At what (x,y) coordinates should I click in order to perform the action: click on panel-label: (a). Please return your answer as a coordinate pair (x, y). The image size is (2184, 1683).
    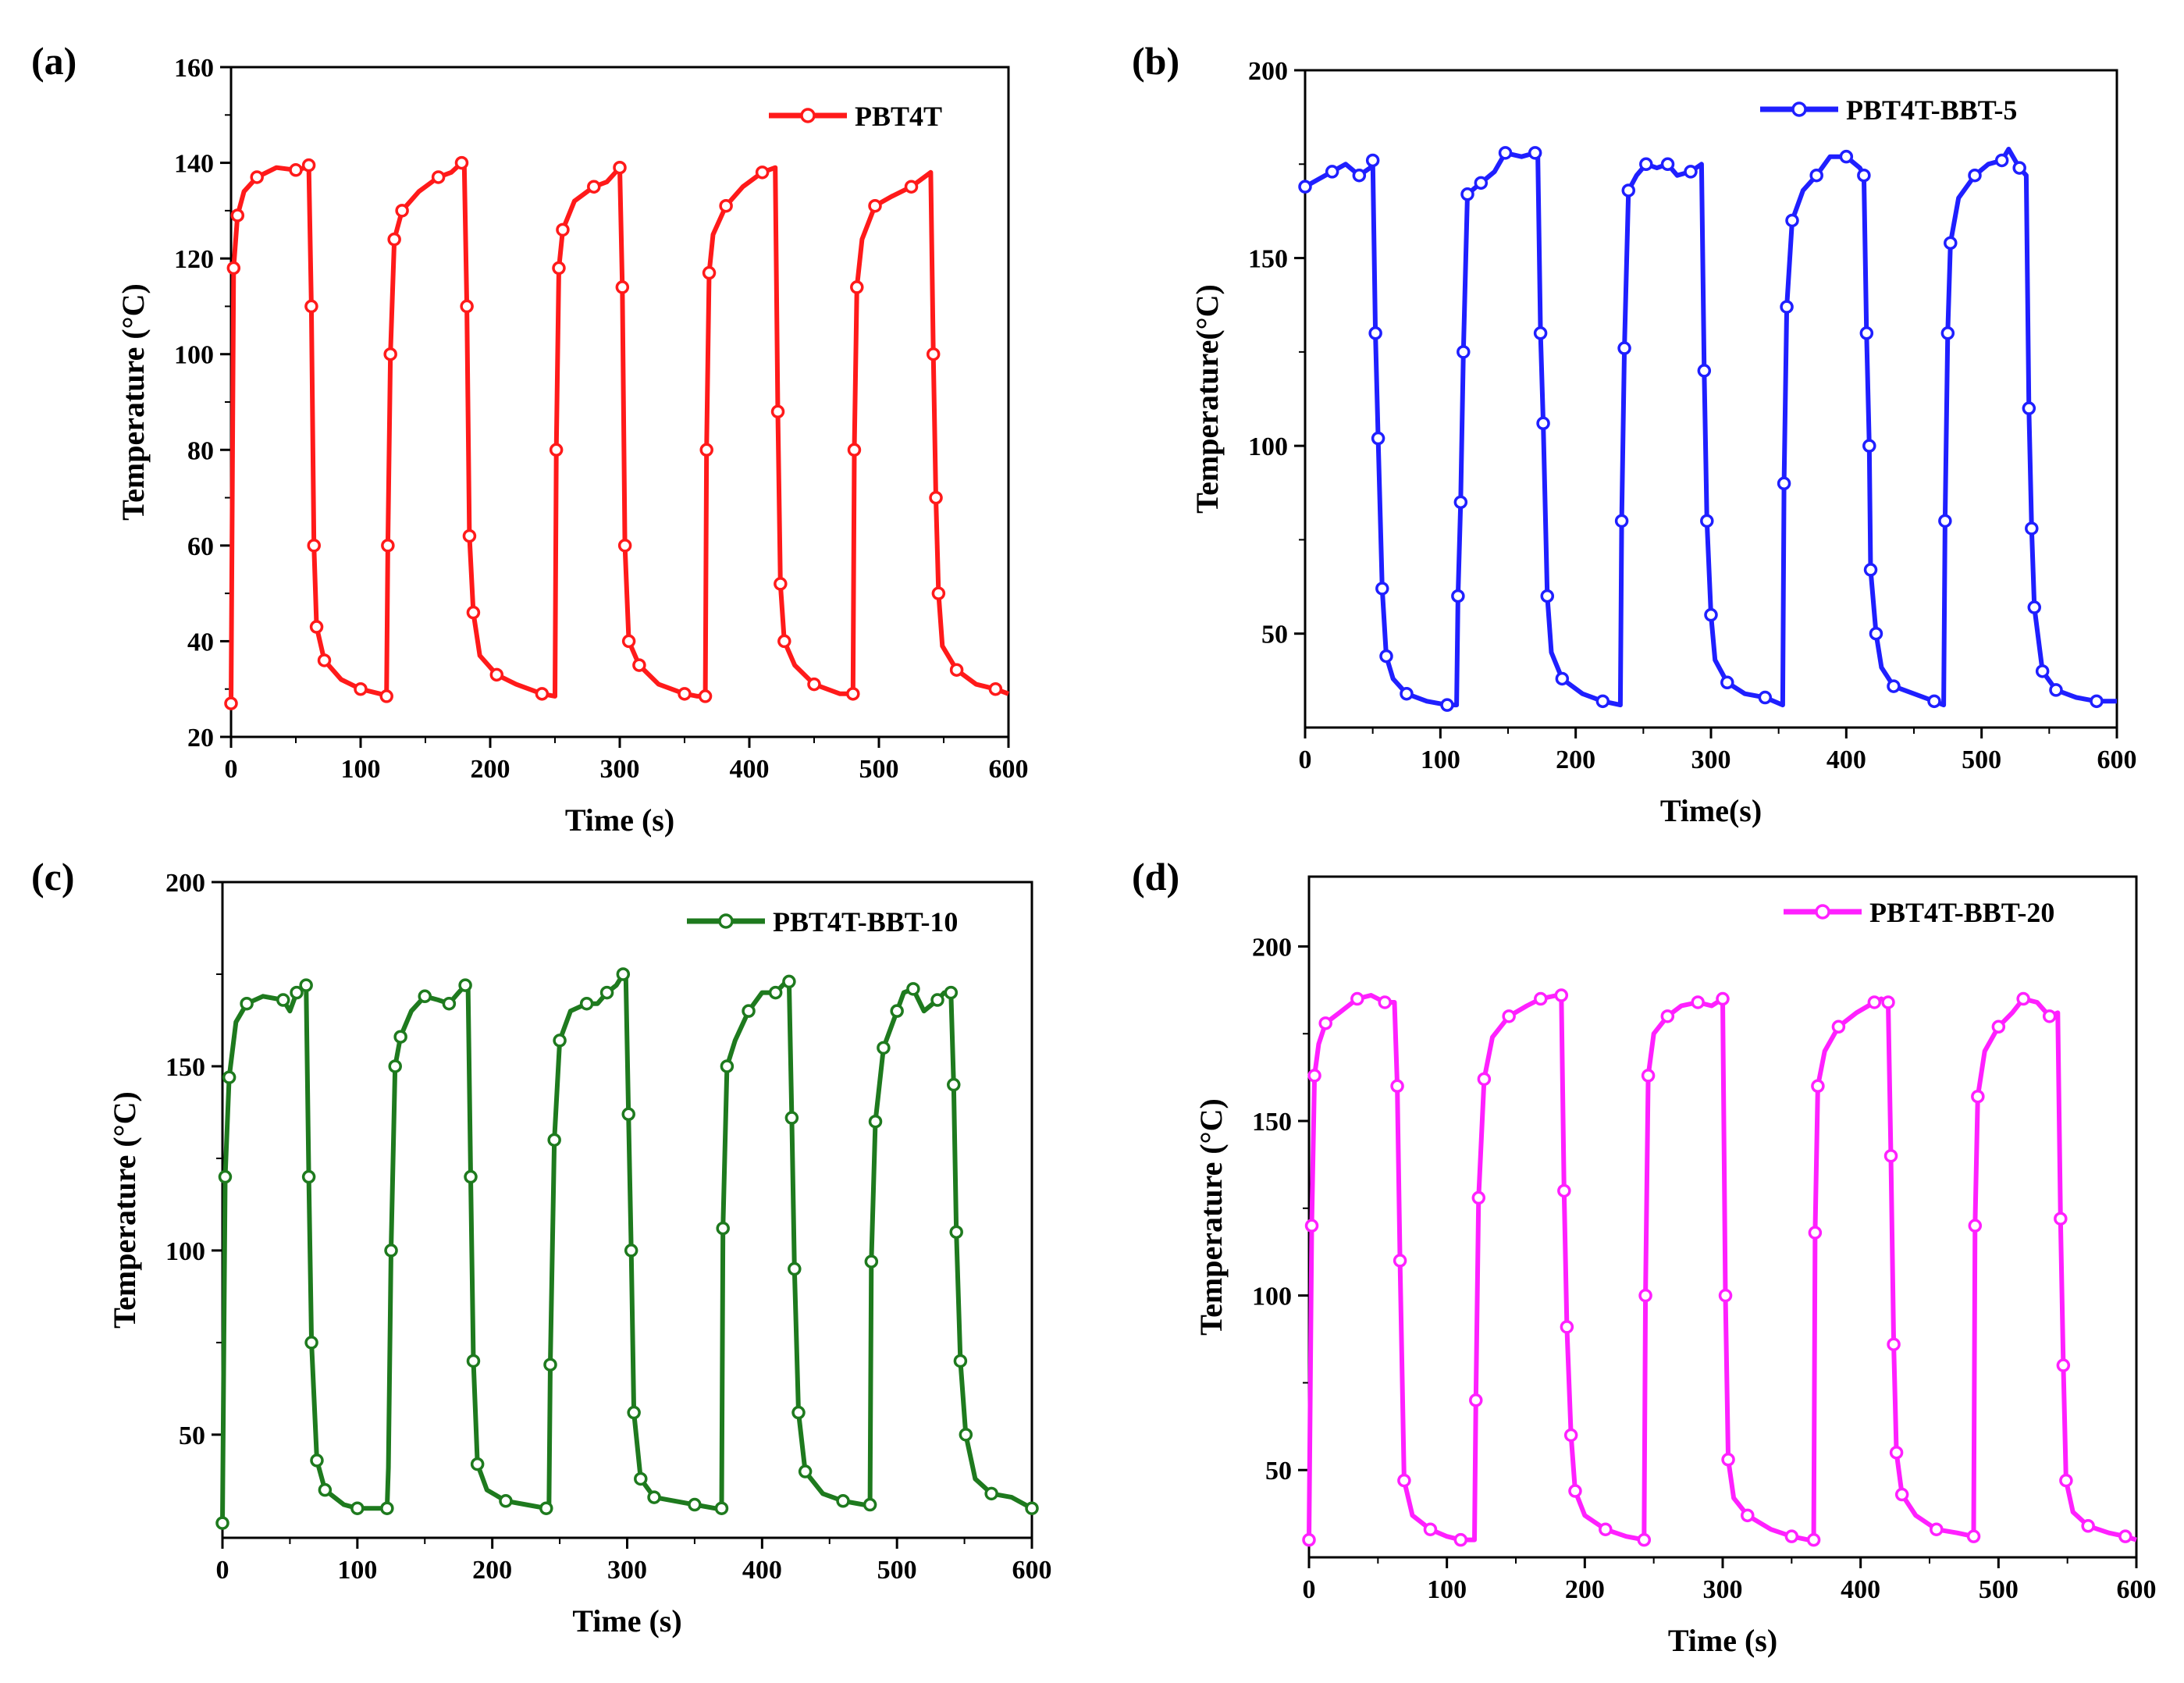
    Looking at the image, I should click on (53, 61).